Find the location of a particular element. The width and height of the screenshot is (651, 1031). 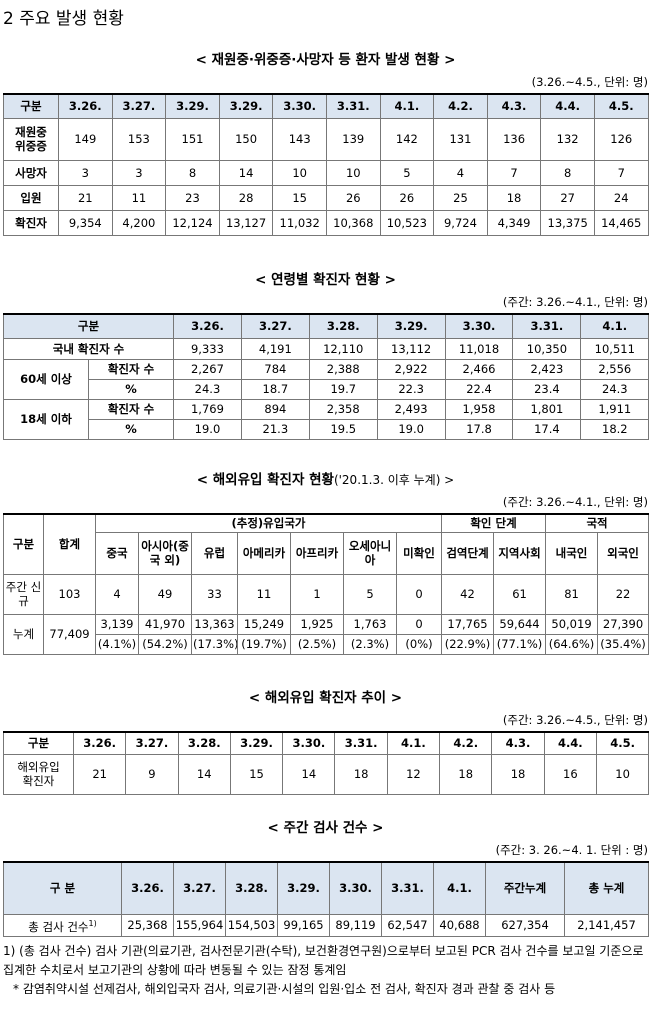

header-cell: 미확인 is located at coordinates (419, 553).